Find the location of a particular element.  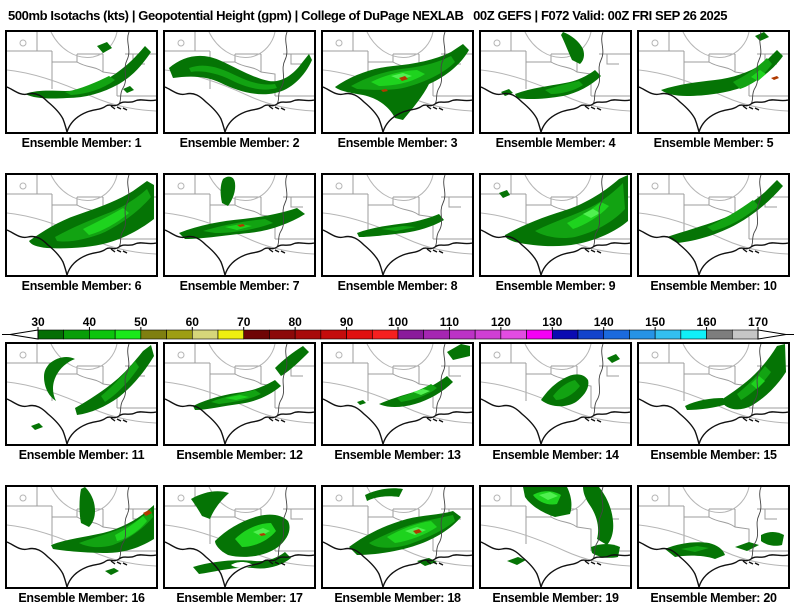

ensemble-panel-17: Ensemble Member: 17 is located at coordinates (239, 545).